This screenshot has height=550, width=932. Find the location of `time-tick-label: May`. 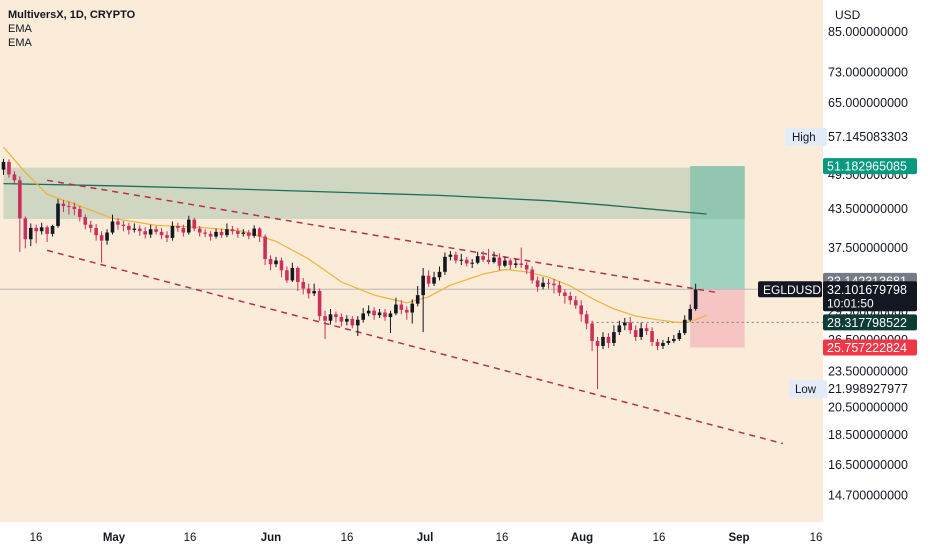

time-tick-label: May is located at coordinates (114, 538).